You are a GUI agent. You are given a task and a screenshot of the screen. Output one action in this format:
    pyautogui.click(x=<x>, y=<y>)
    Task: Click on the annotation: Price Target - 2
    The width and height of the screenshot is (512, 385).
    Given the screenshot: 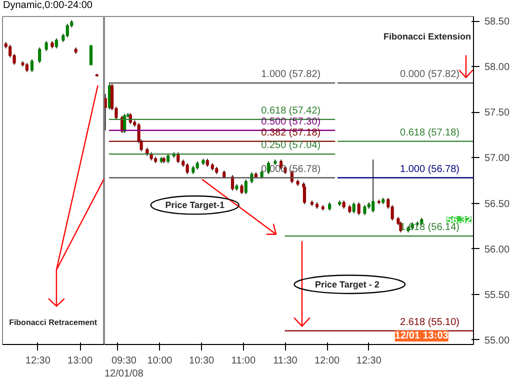 What is the action you would take?
    pyautogui.click(x=347, y=284)
    